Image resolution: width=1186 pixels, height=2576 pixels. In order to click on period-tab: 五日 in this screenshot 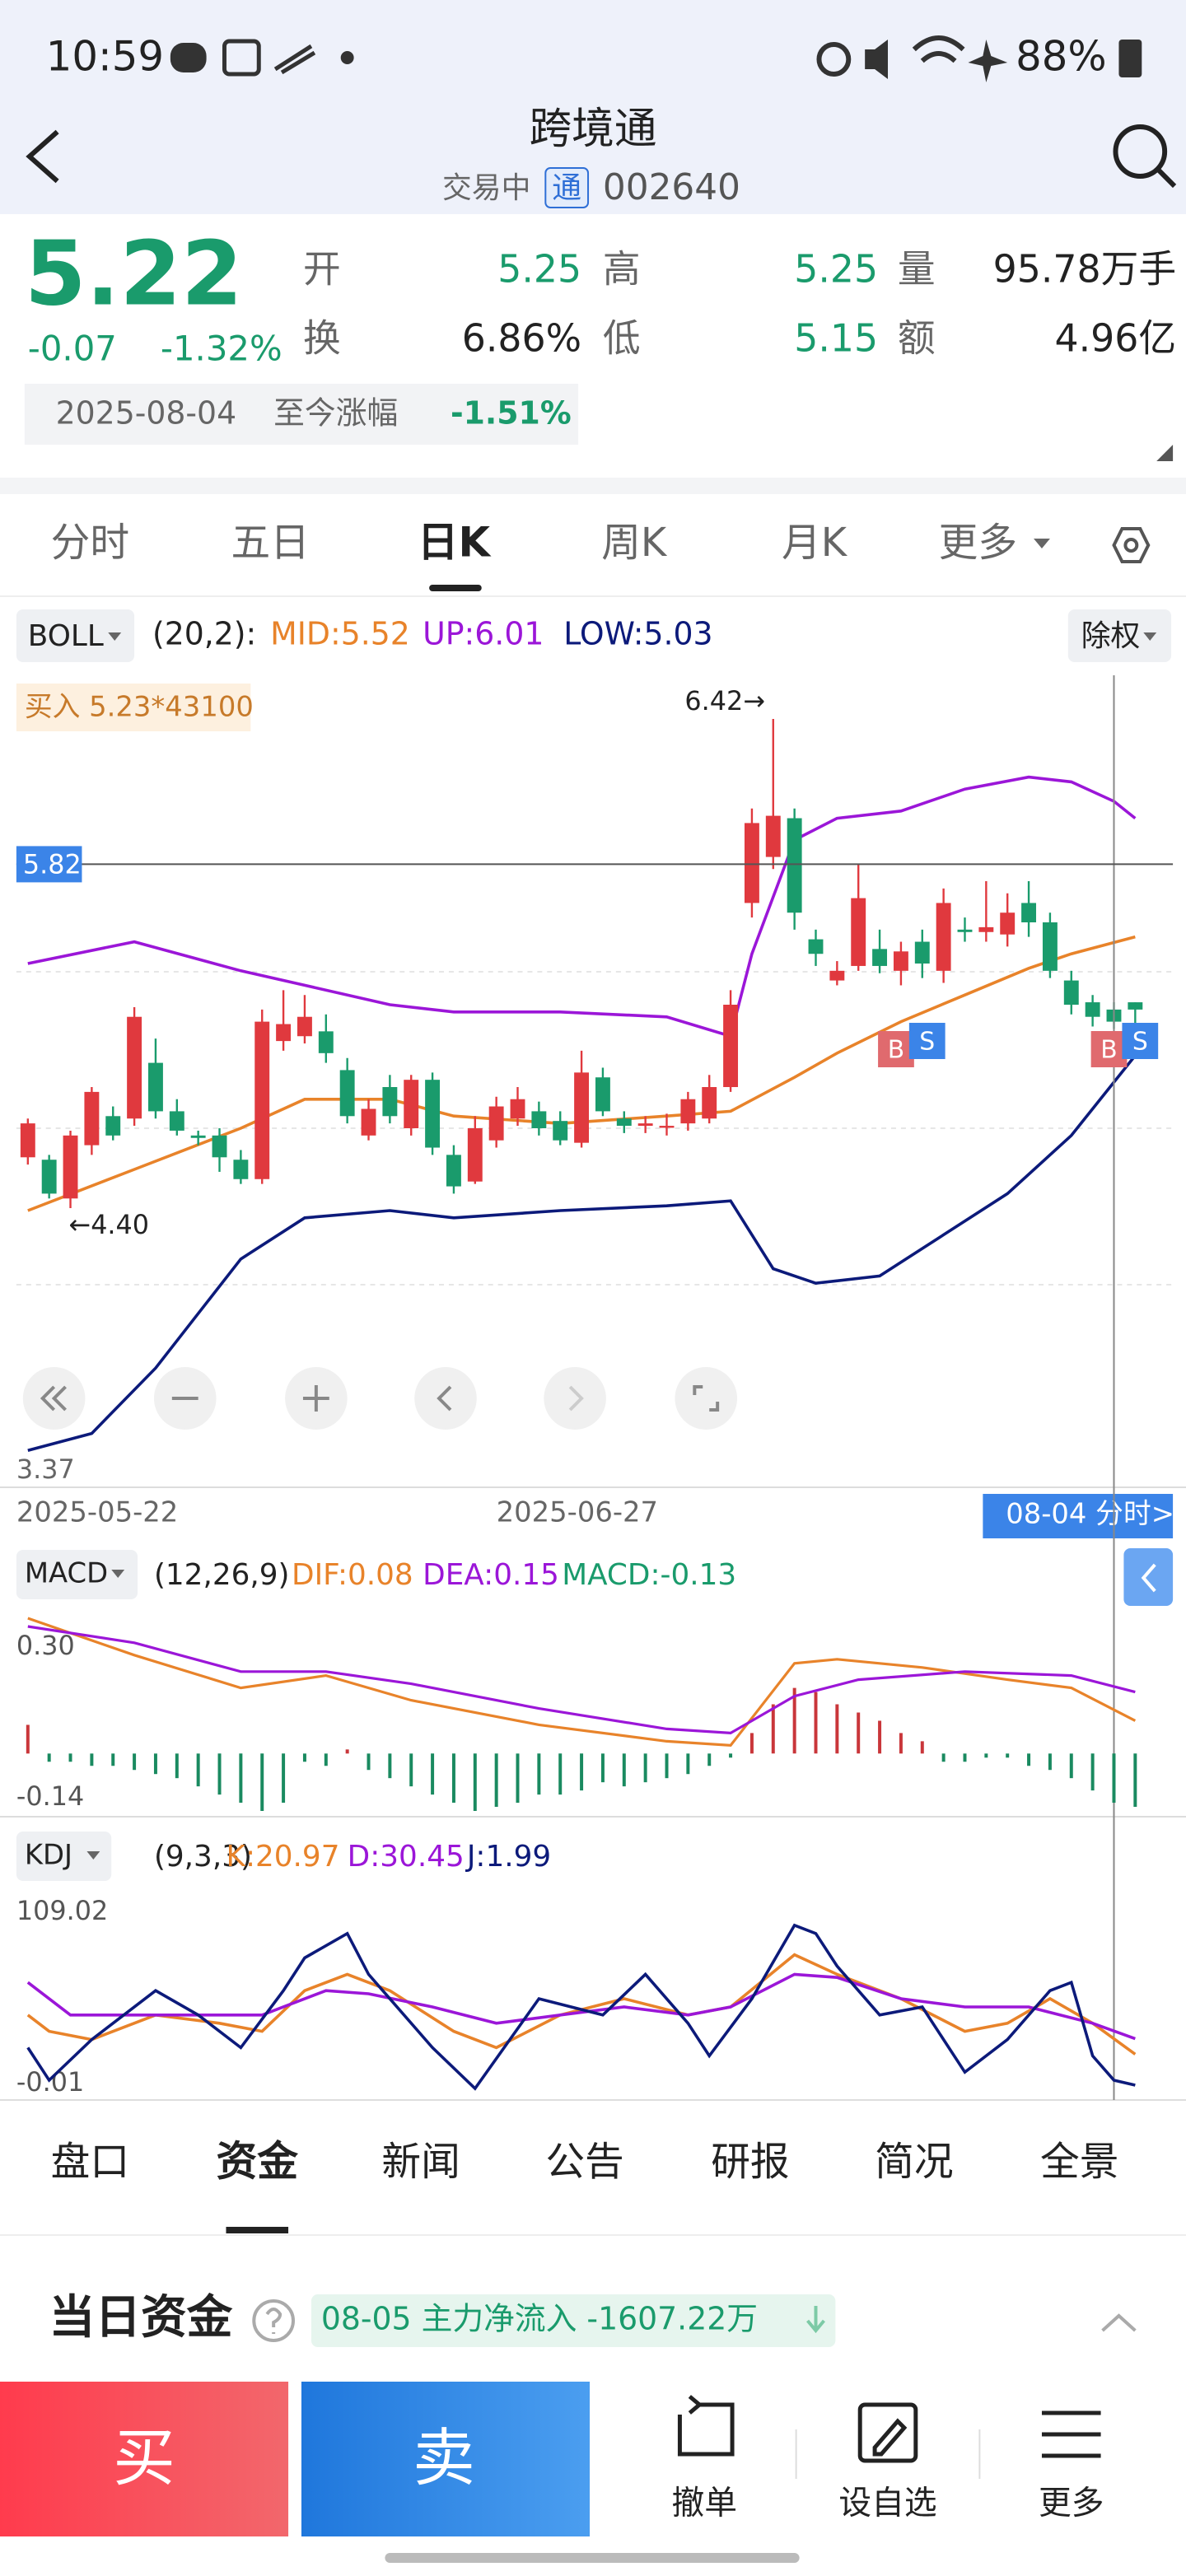, I will do `click(270, 543)`.